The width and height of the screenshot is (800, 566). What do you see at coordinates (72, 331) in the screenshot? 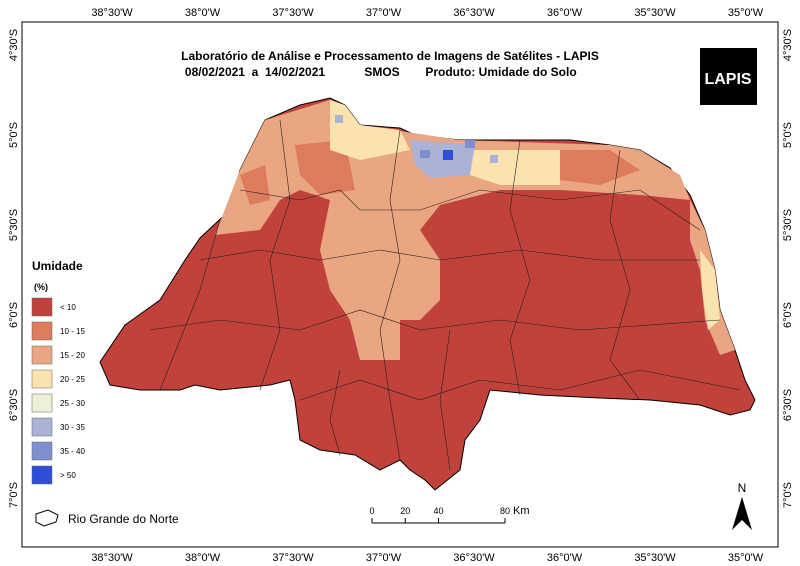
I see `legend-label: 10 - 15` at bounding box center [72, 331].